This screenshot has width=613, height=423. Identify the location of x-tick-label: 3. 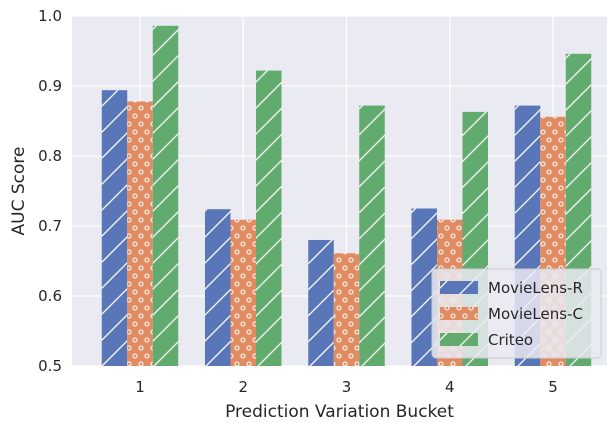
(347, 387).